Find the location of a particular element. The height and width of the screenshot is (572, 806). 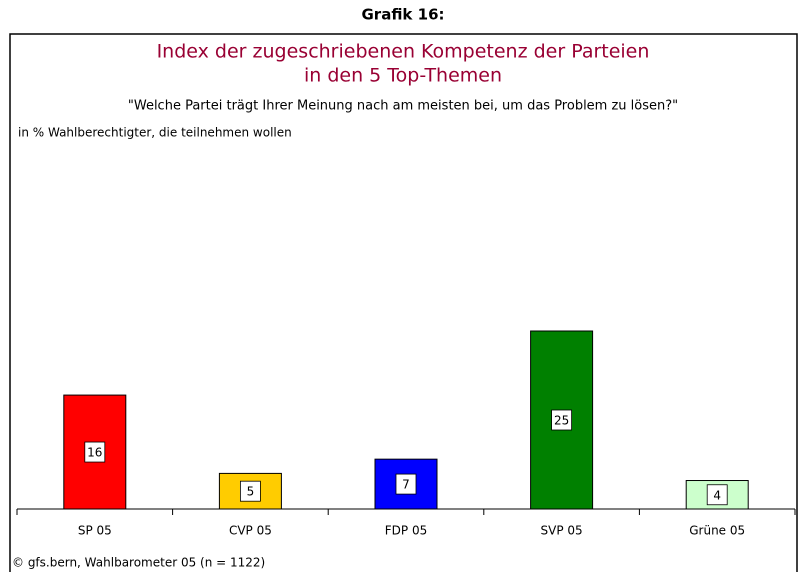

x-tick-label: CVP 05 is located at coordinates (250, 531).